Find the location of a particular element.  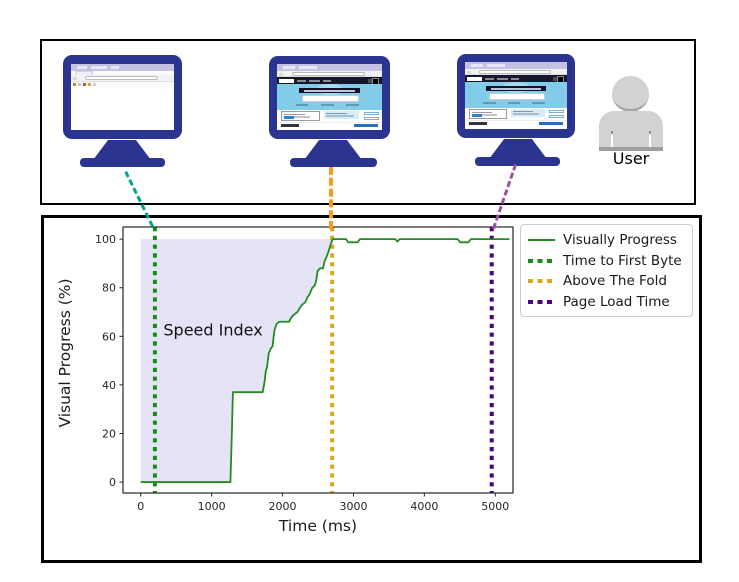

svg-text: 5000 is located at coordinates (495, 506).